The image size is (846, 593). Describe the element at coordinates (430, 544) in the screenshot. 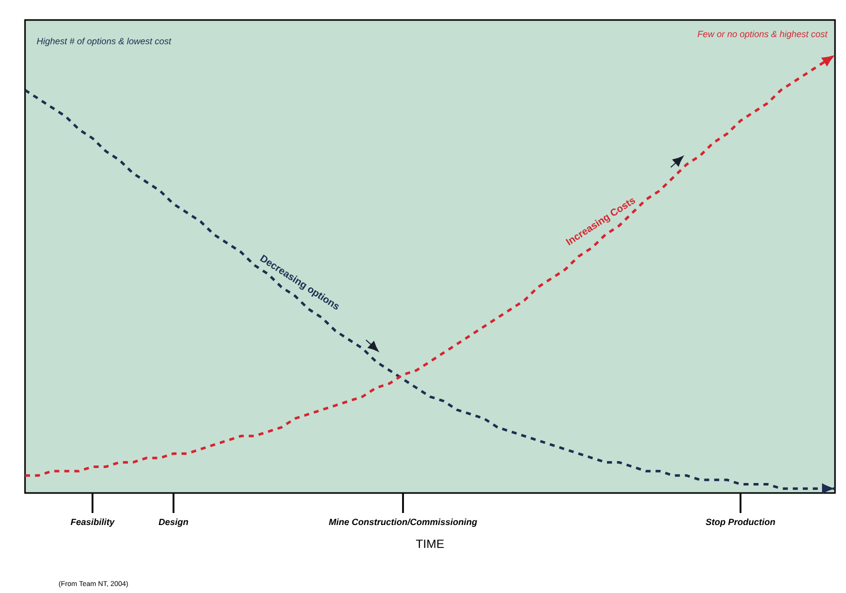

I see `x-axis-title: TIME` at that location.